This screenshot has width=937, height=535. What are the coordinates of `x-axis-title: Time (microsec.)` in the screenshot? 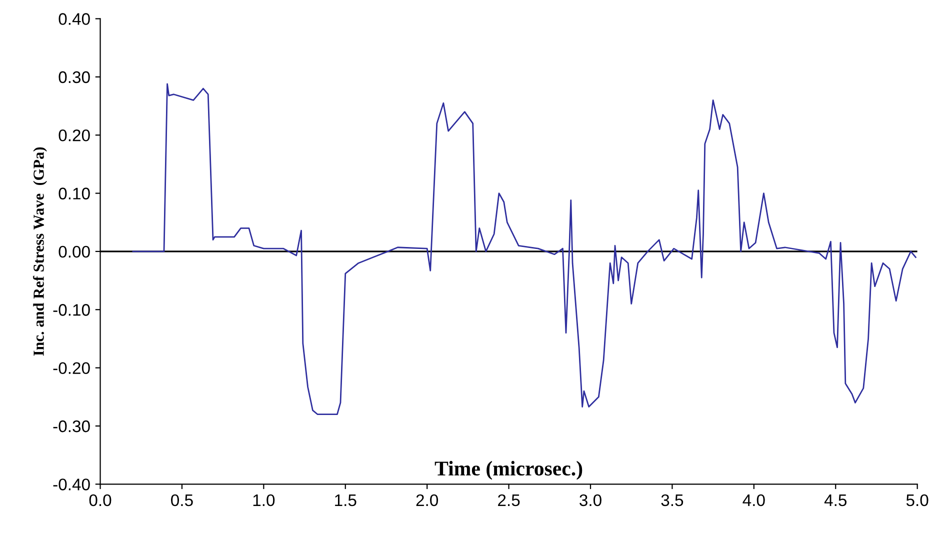 It's located at (508, 470).